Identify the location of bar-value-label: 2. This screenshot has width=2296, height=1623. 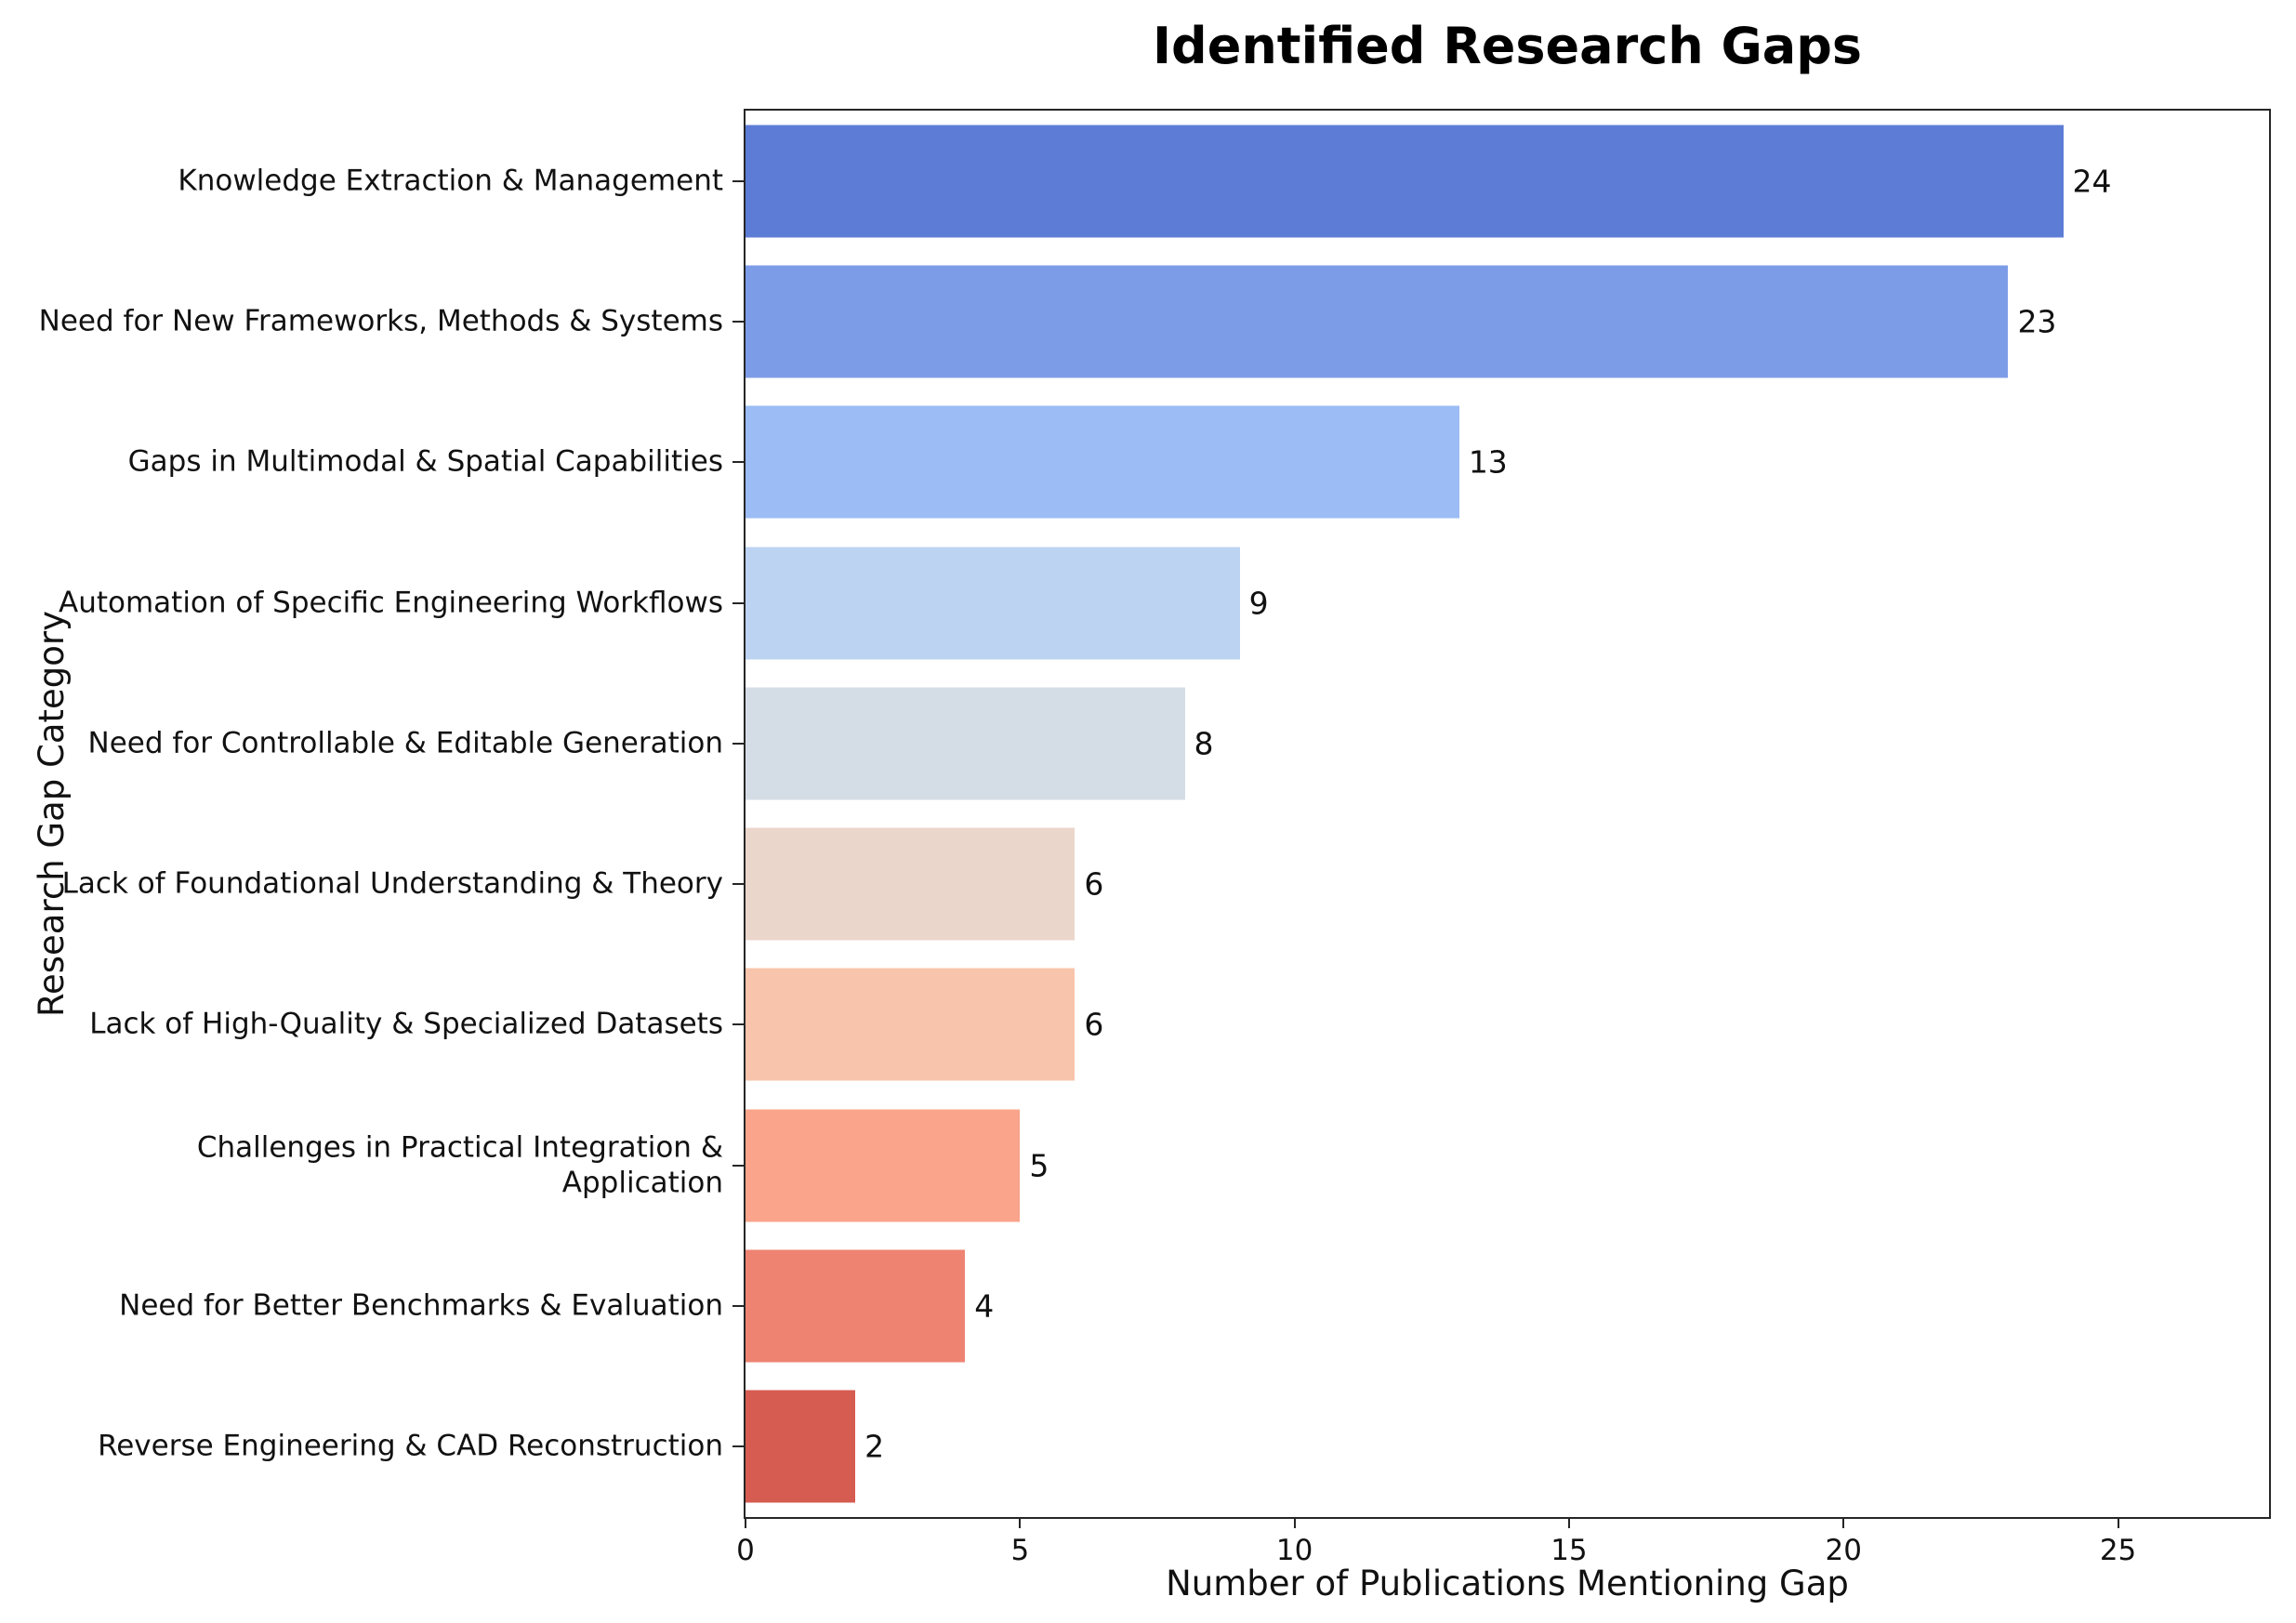
(875, 1447).